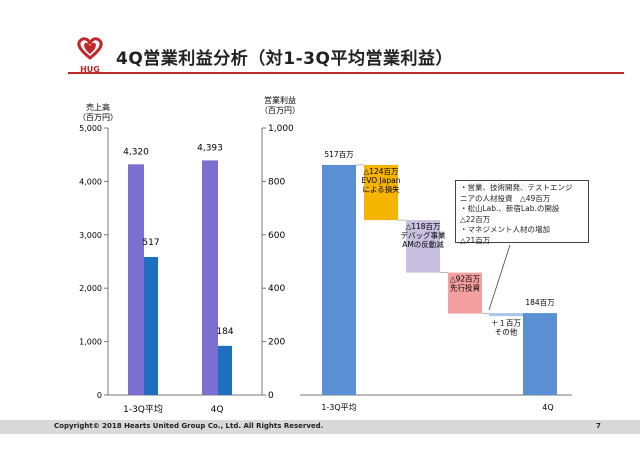 The height and width of the screenshot is (452, 640). Describe the element at coordinates (90, 181) in the screenshot. I see `left-tick-label: 4,000` at that location.